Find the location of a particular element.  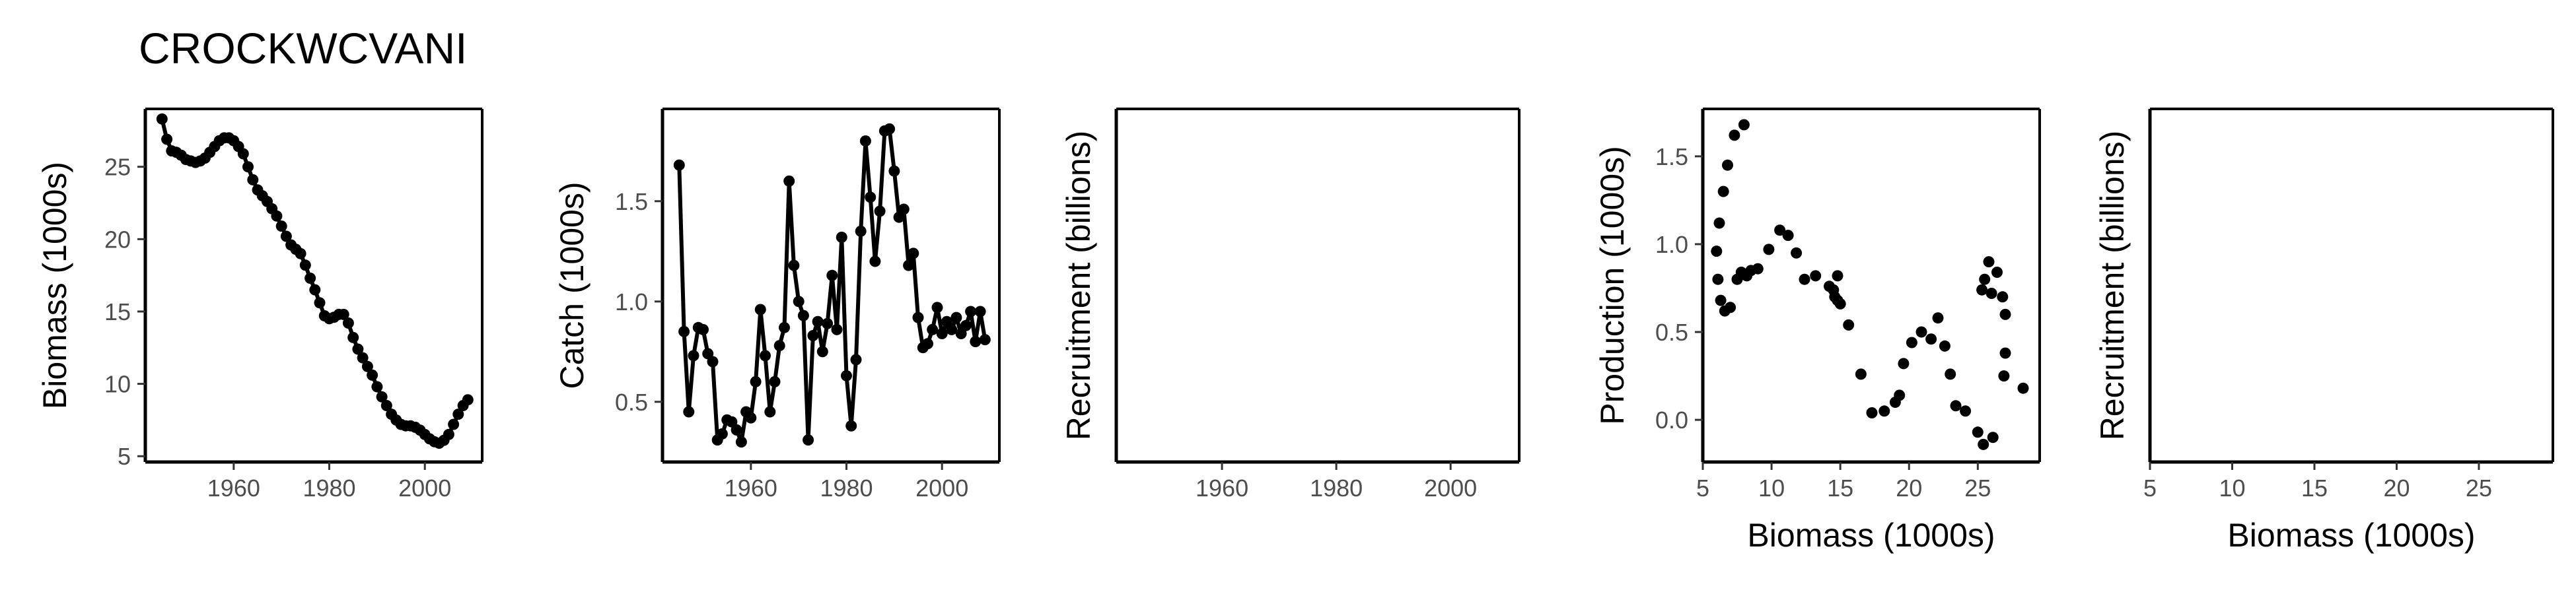

x-tick-label: 25 is located at coordinates (2479, 488).